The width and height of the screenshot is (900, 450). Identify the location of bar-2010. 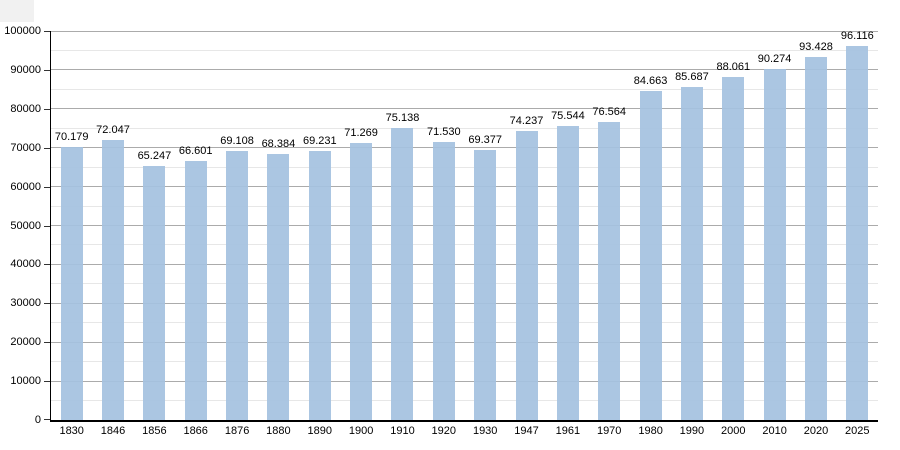
(774, 244).